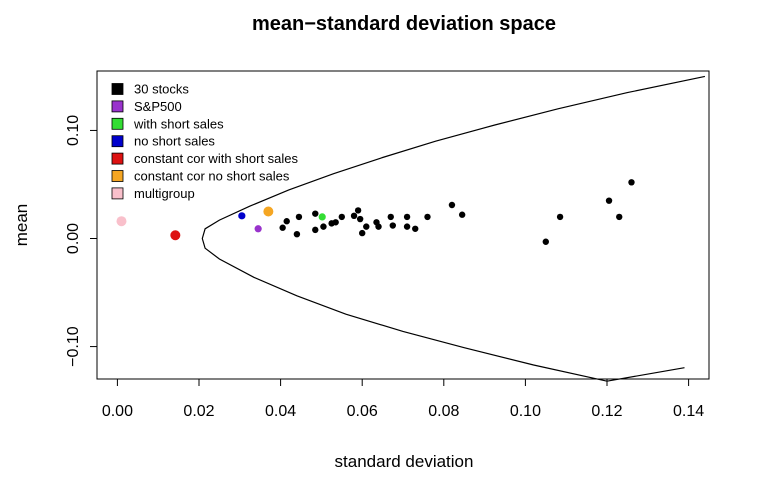 The height and width of the screenshot is (484, 764). What do you see at coordinates (688, 411) in the screenshot?
I see `x-tick-label: 0.14` at bounding box center [688, 411].